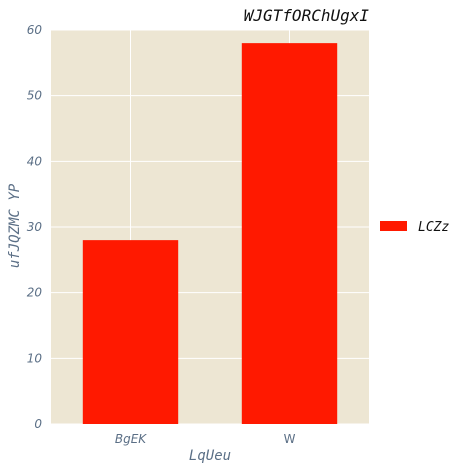  Describe the element at coordinates (15, 225) in the screenshot. I see `y-axis-label: ufJQZMC YP` at that location.